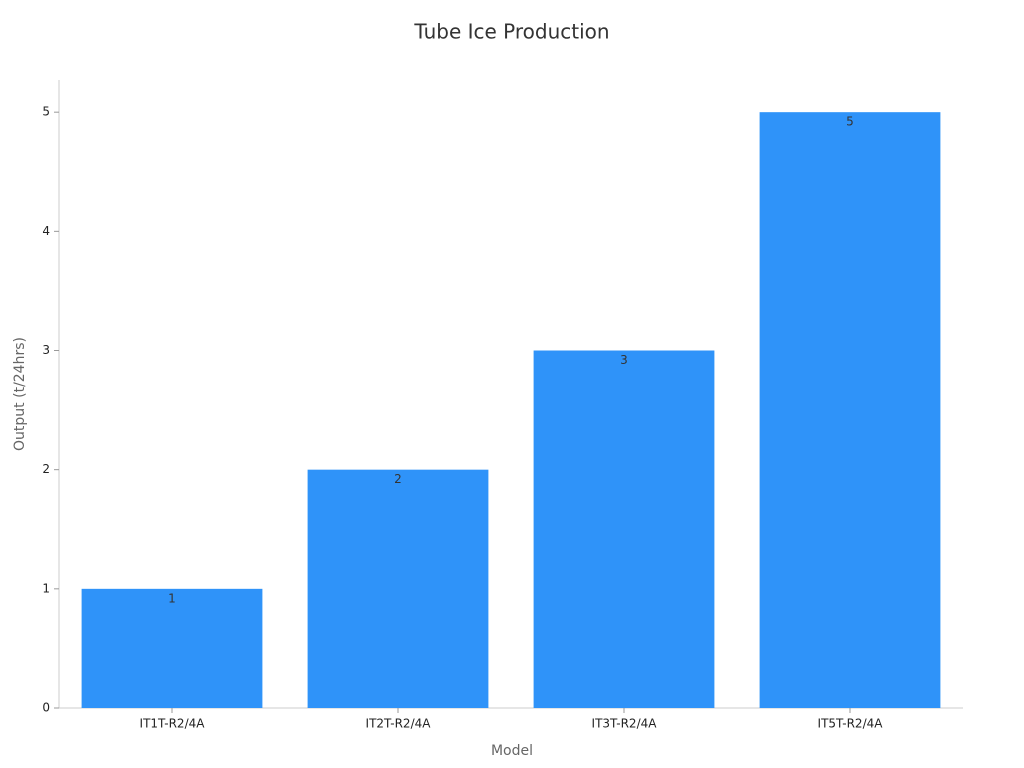 The image size is (1024, 768). What do you see at coordinates (20, 394) in the screenshot?
I see `y-axis-label: Output (t/24hrs)` at bounding box center [20, 394].